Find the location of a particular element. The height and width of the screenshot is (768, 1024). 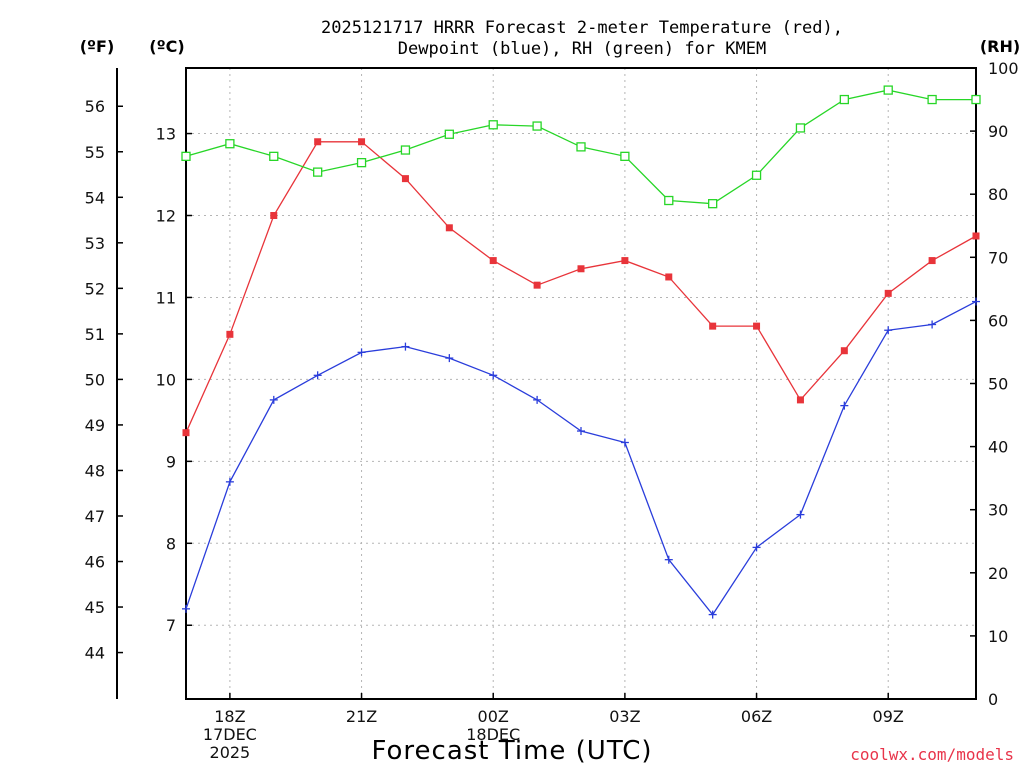

celsius-tick-label-13: 13 is located at coordinates (166, 134).